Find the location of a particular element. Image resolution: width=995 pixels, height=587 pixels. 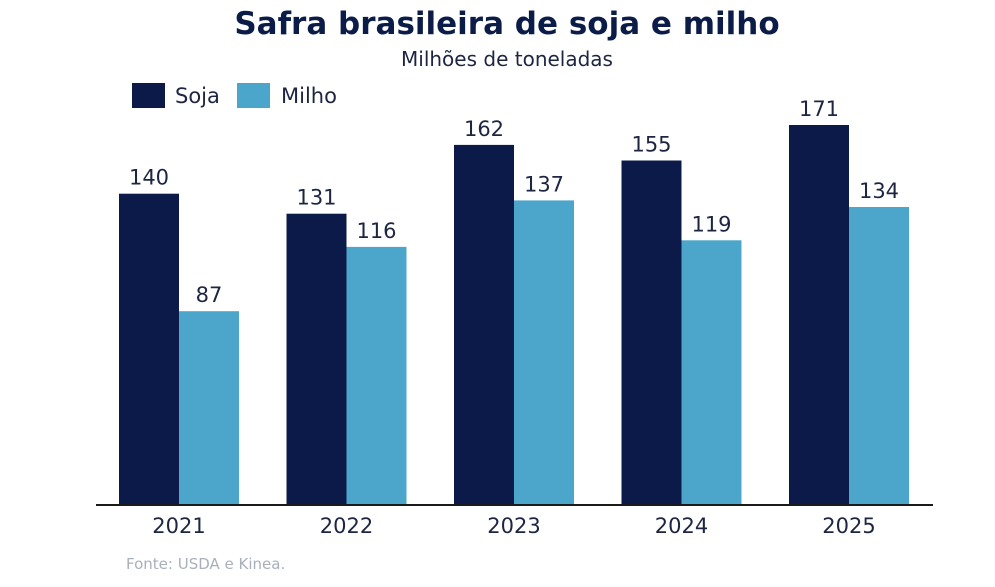

x-tick-label-2022: 2022 is located at coordinates (346, 526).